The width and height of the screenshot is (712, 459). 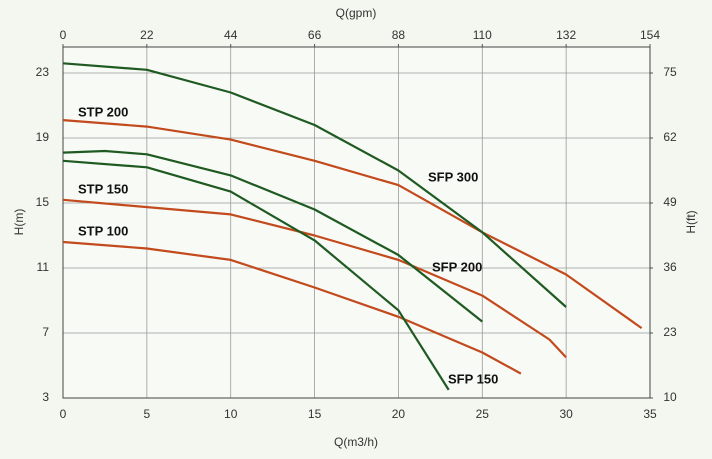 What do you see at coordinates (650, 35) in the screenshot?
I see `x2-tick-label: 154` at bounding box center [650, 35].